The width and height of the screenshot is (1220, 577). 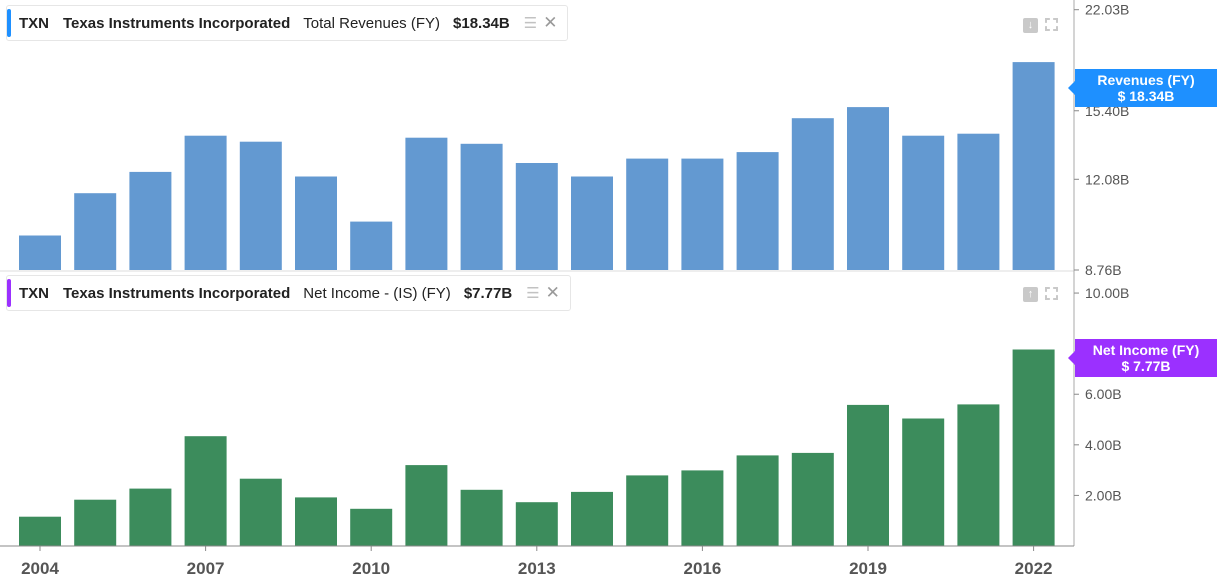 What do you see at coordinates (702, 568) in the screenshot?
I see `x-tick-label: 2016` at bounding box center [702, 568].